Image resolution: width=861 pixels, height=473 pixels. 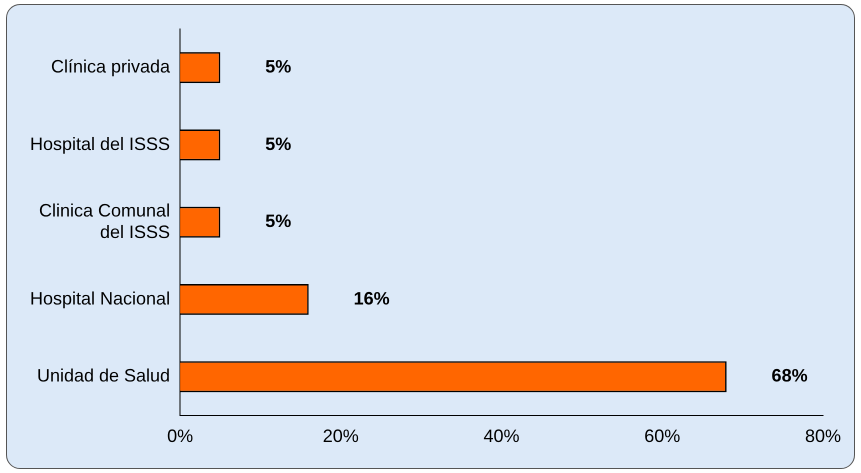 What do you see at coordinates (662, 436) in the screenshot?
I see `x-tick-label: 60%` at bounding box center [662, 436].